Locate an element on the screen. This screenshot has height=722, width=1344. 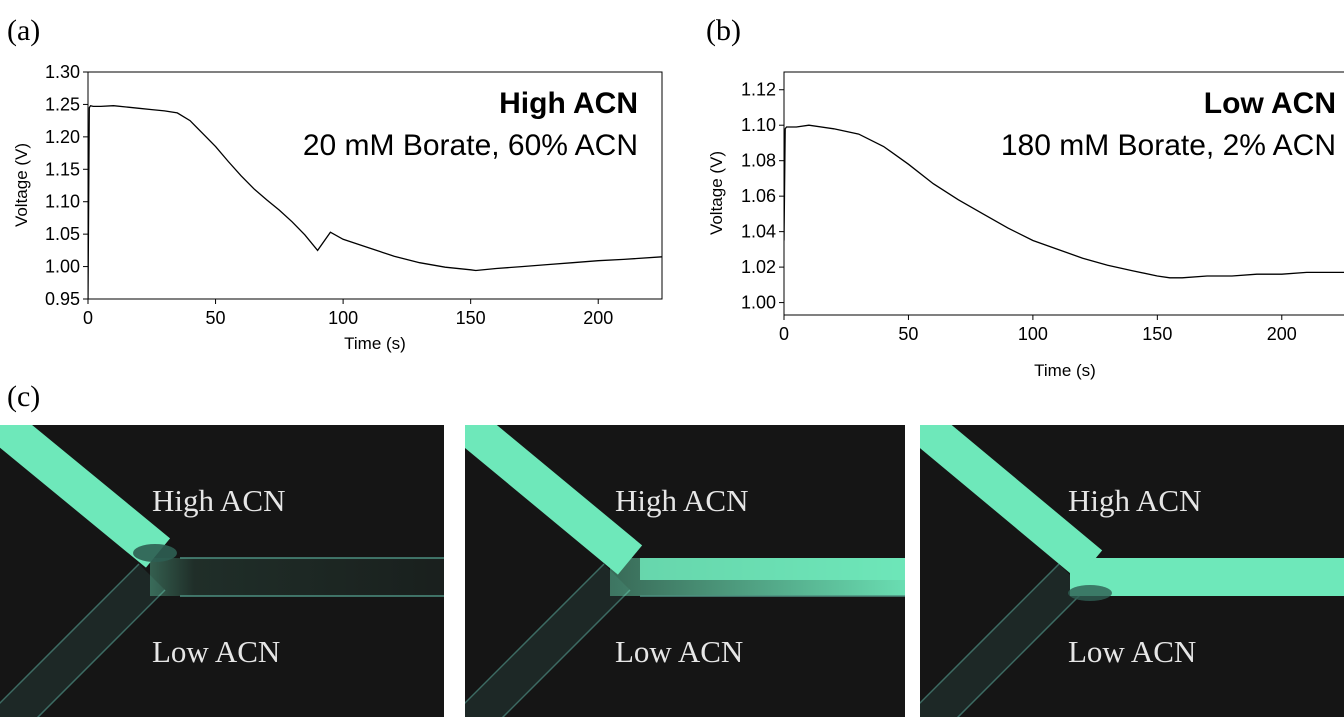
y-tick-label-a: 1.20 is located at coordinates (62, 137).